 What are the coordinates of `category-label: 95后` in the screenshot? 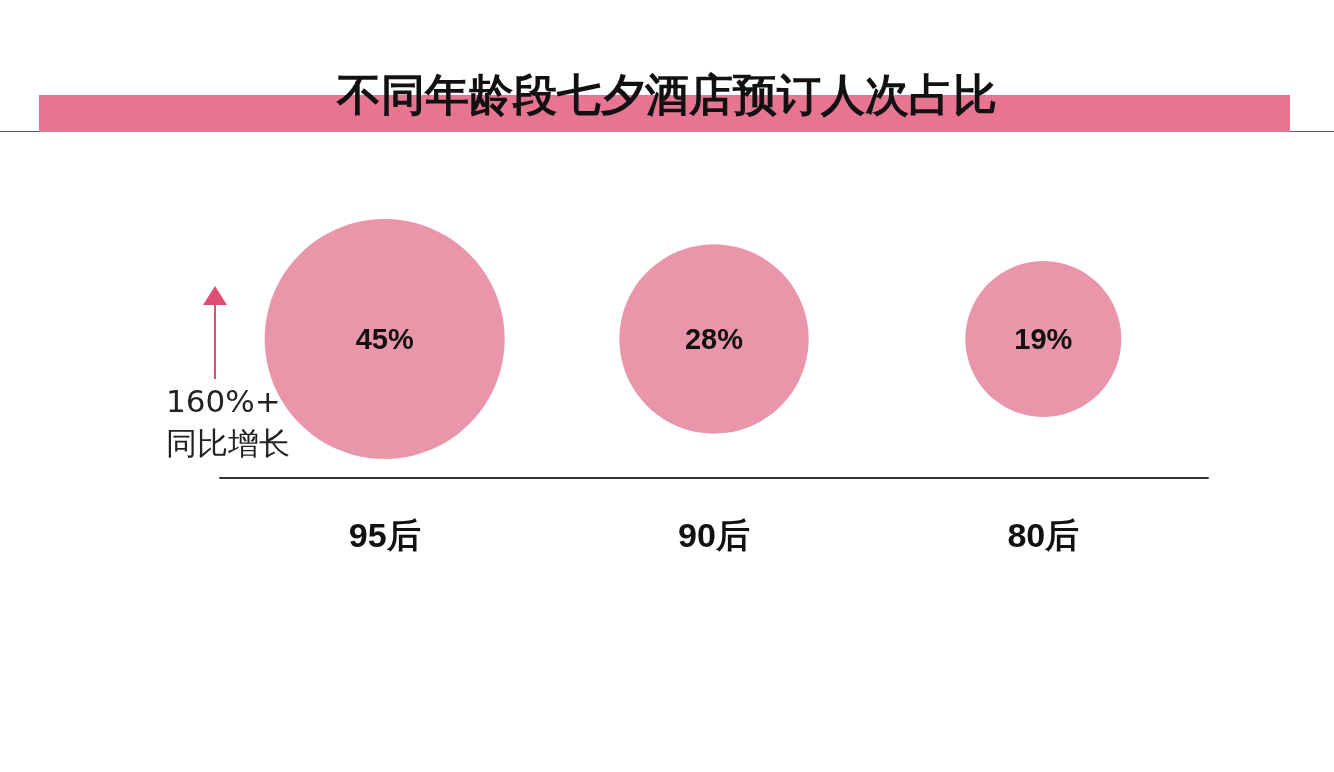 It's located at (384, 535).